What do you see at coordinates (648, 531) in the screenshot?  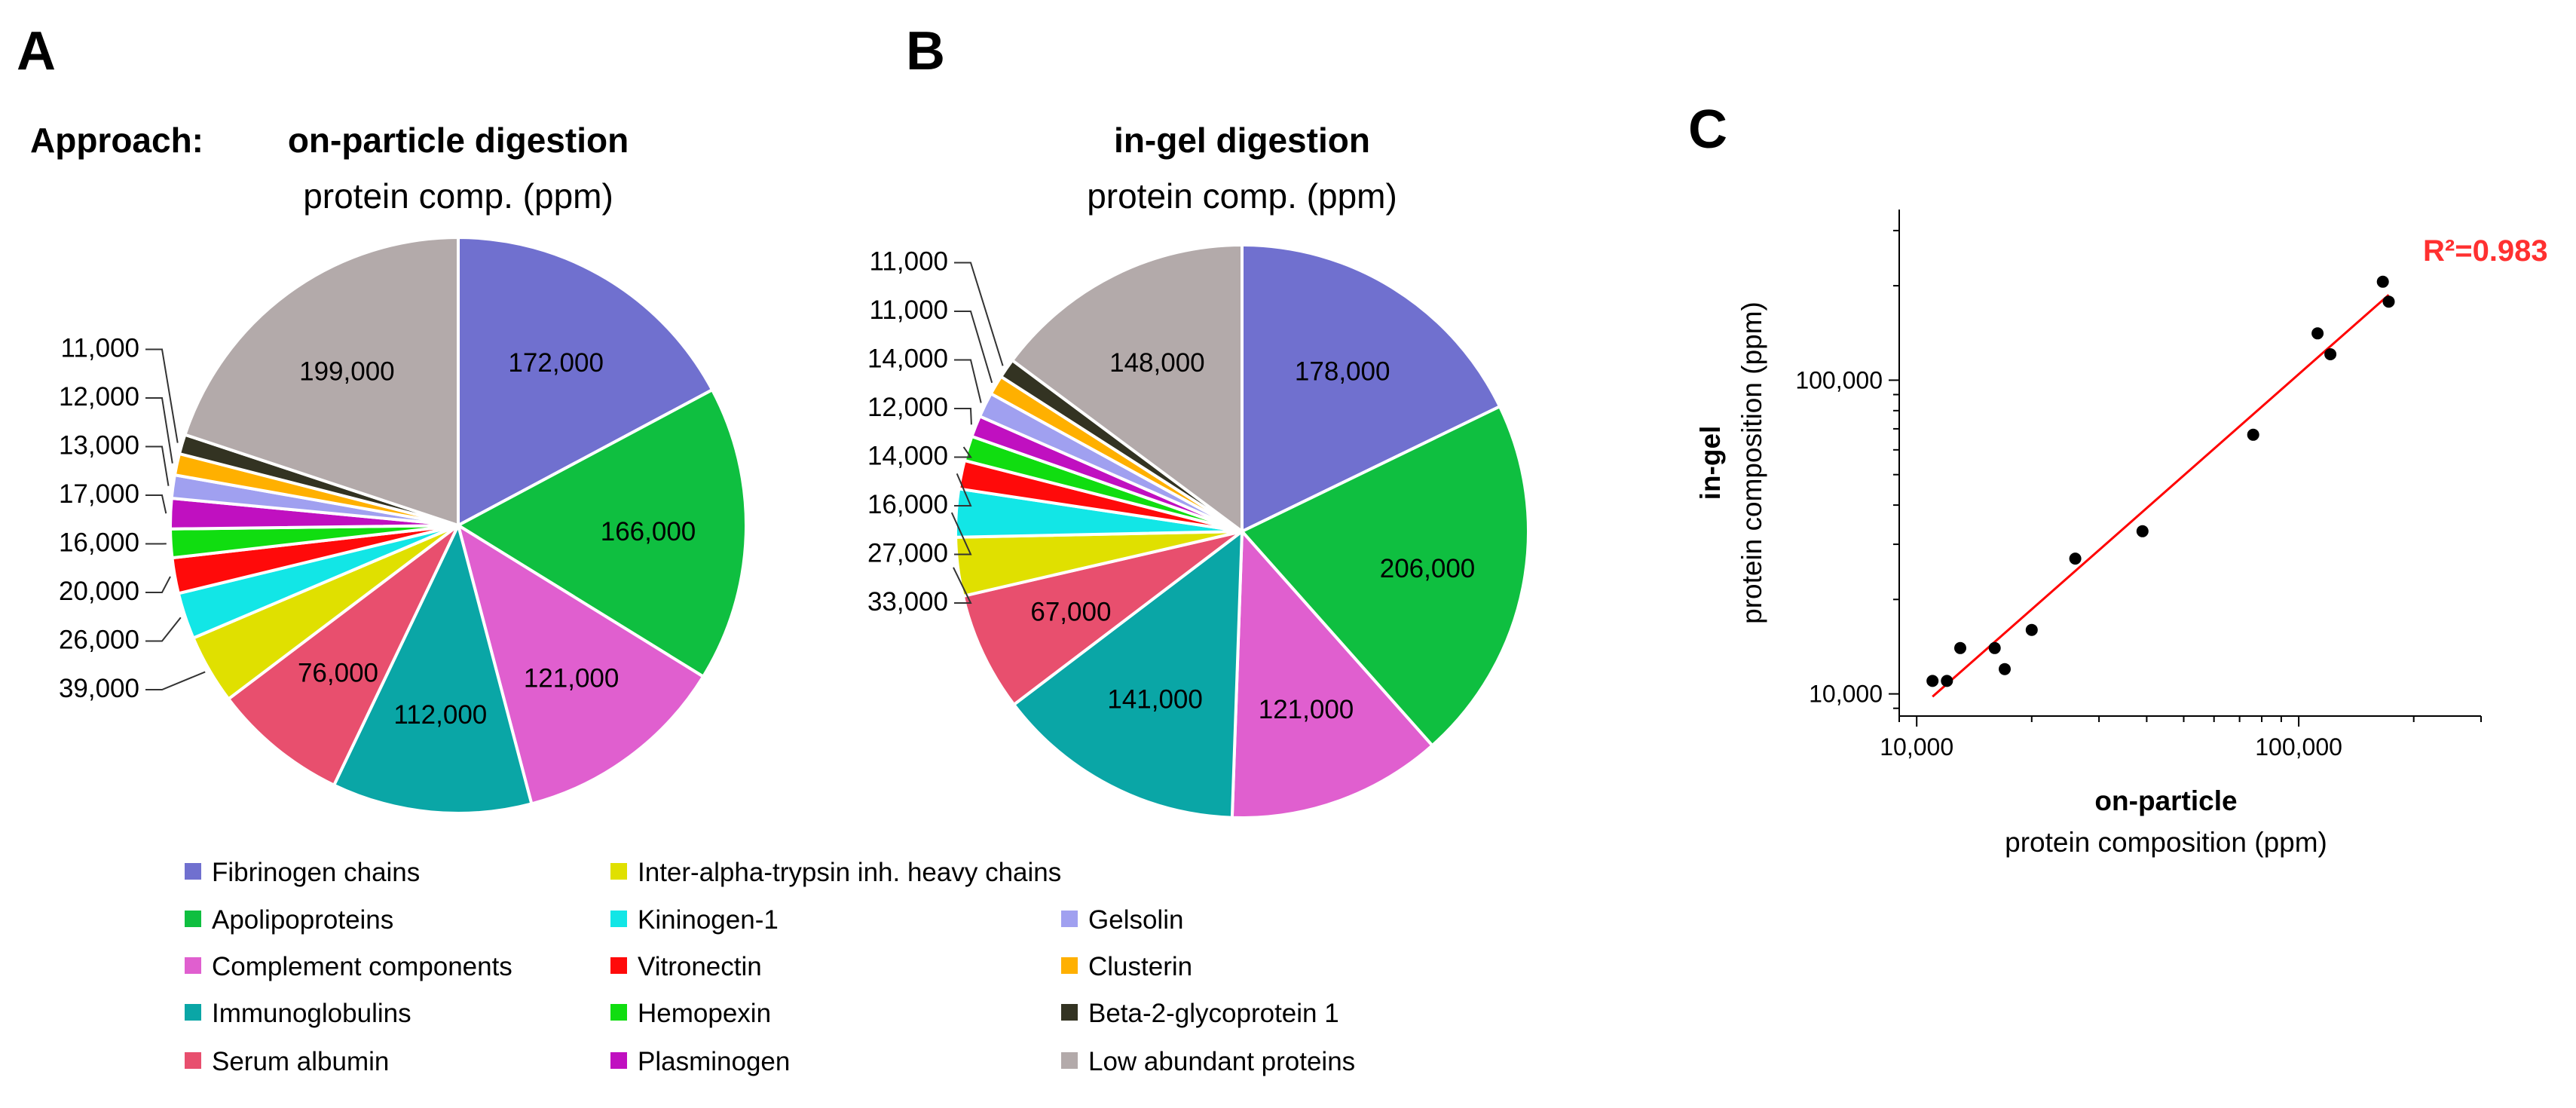 I see `pie-a-value-label-2: 166,000` at bounding box center [648, 531].